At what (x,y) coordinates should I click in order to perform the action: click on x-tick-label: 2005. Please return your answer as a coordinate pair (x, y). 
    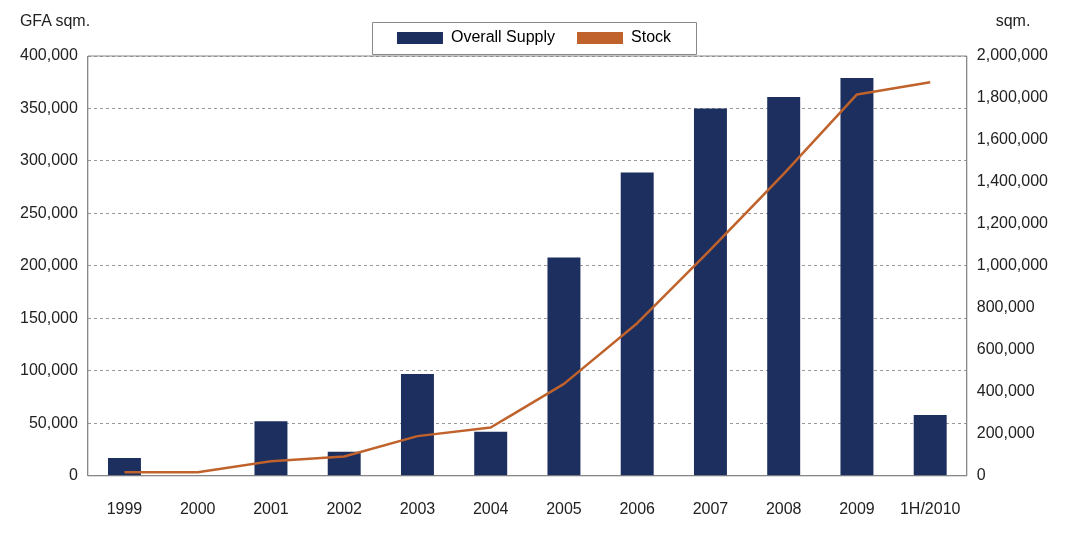
    Looking at the image, I should click on (564, 508).